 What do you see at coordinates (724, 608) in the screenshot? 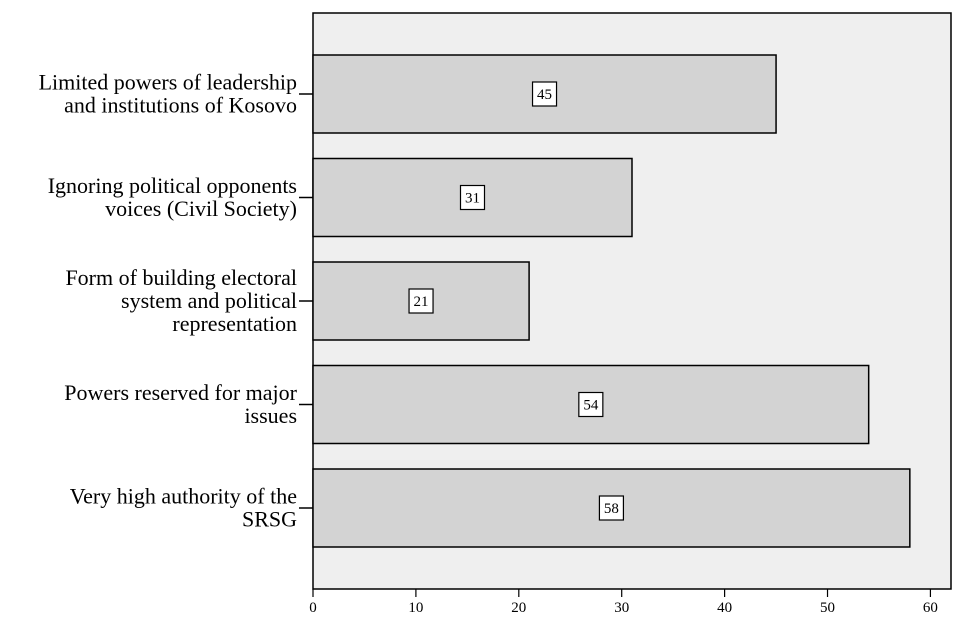
I see `x-tick-label: 40` at bounding box center [724, 608].